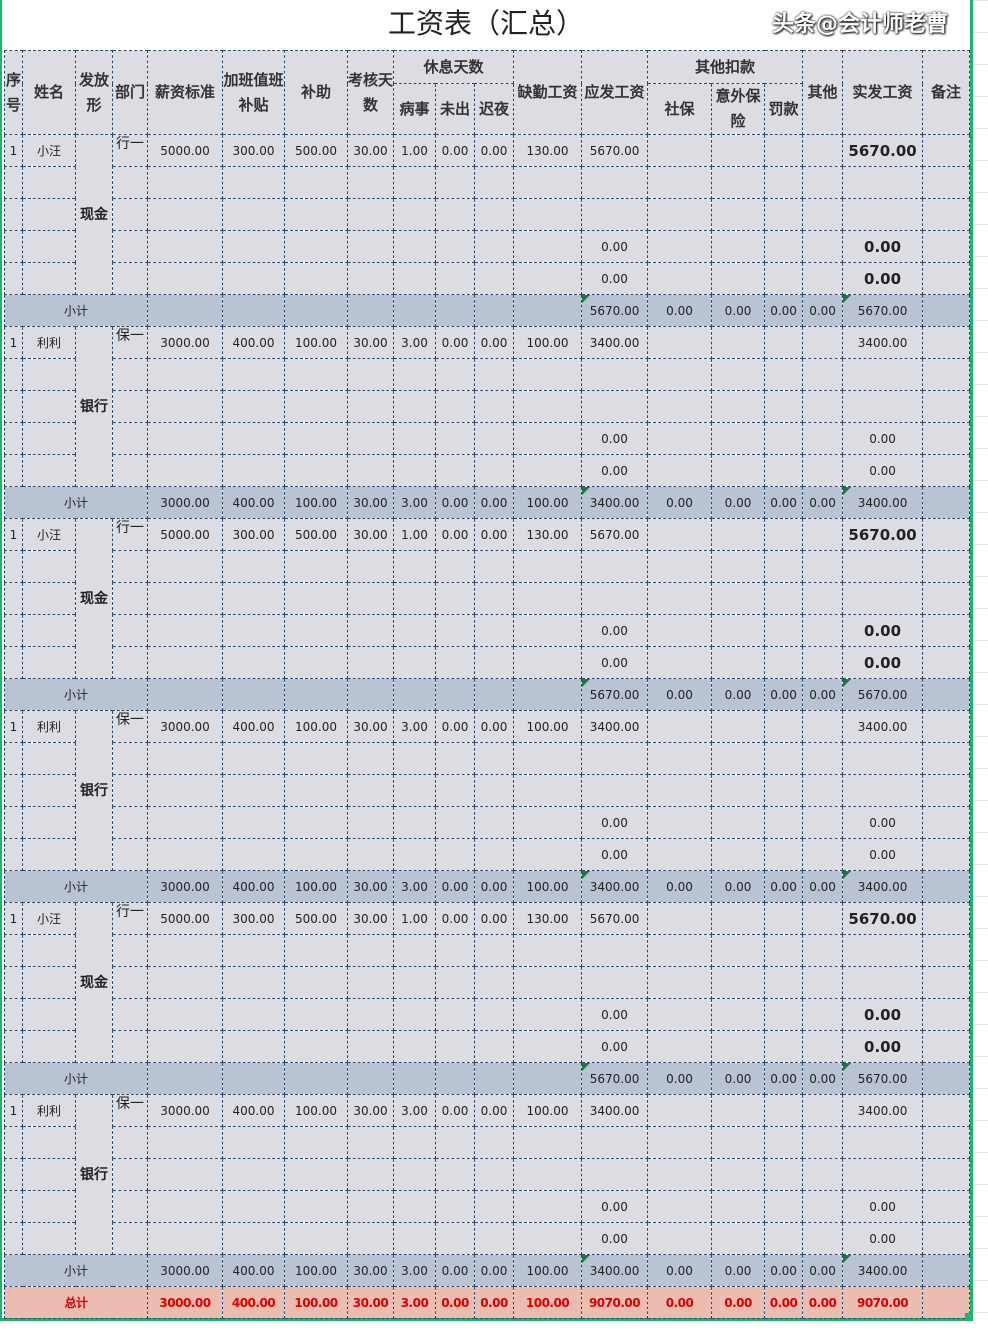  Describe the element at coordinates (76, 310) in the screenshot. I see `subtotal-label: 小计` at that location.